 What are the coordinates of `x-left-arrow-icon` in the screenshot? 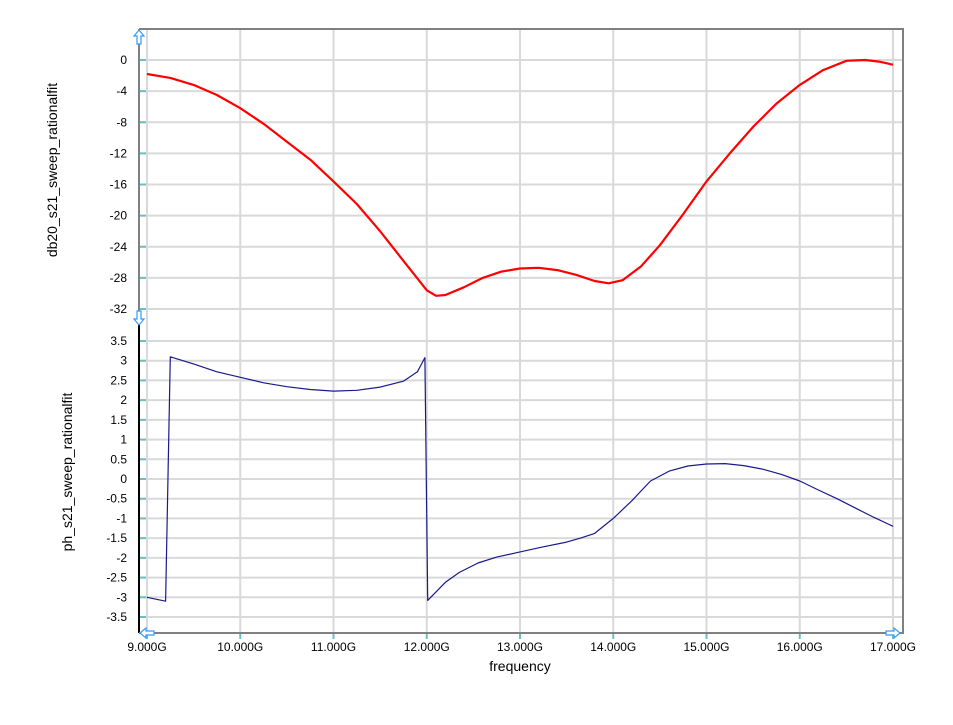 It's located at (147, 633).